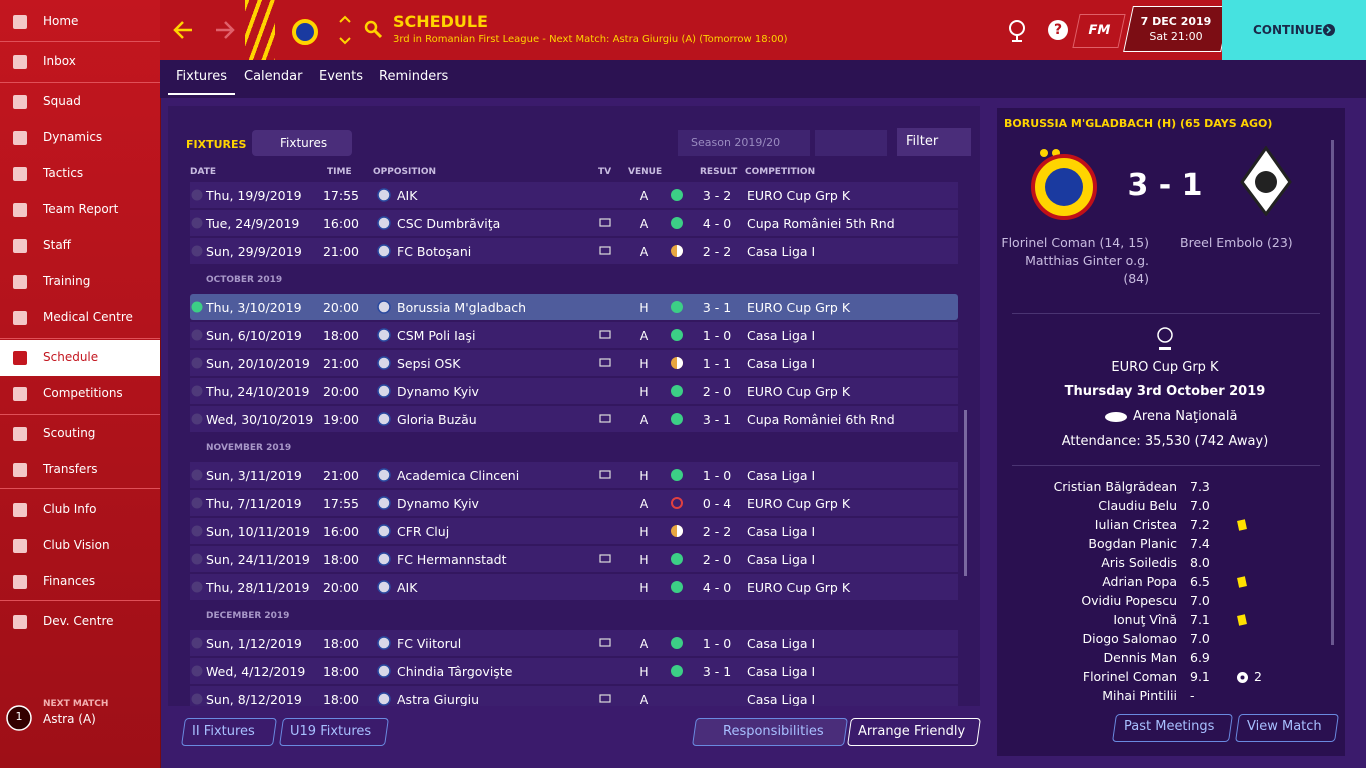 This screenshot has height=768, width=1366. I want to click on view-dropdown, so click(302, 143).